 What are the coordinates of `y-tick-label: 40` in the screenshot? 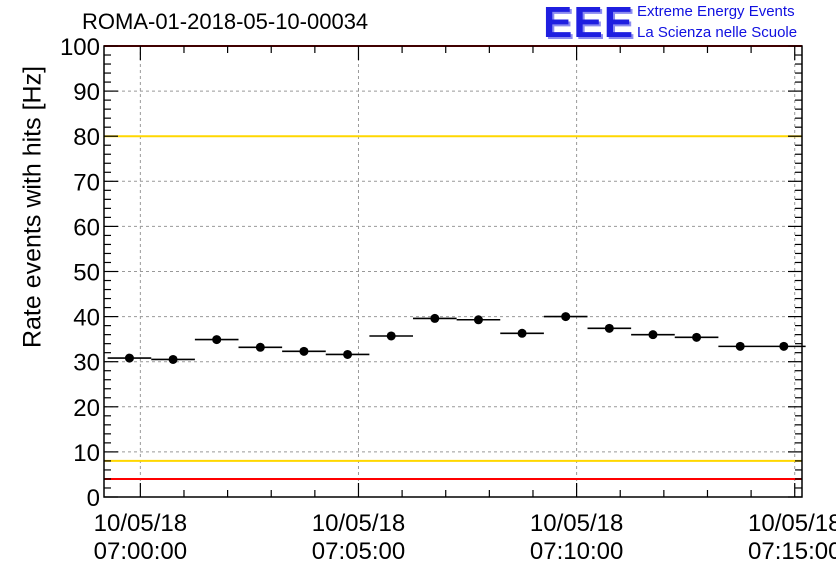 It's located at (86, 318).